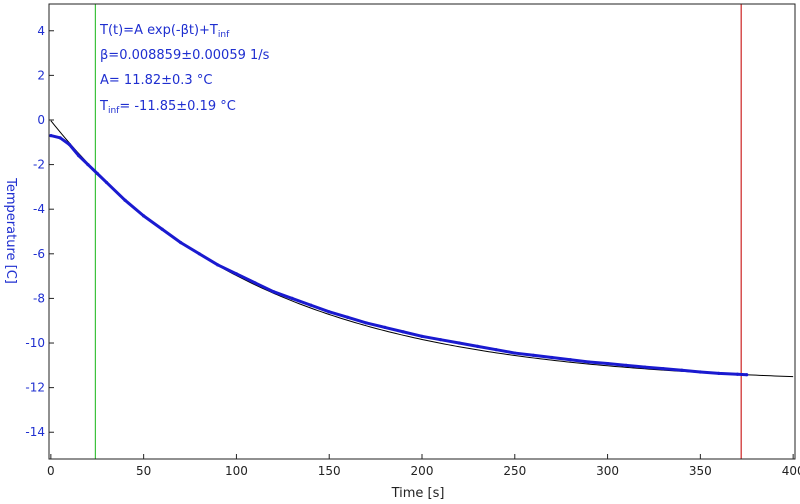 The height and width of the screenshot is (504, 800). What do you see at coordinates (39, 298) in the screenshot?
I see `y-tick-label: -8` at bounding box center [39, 298].